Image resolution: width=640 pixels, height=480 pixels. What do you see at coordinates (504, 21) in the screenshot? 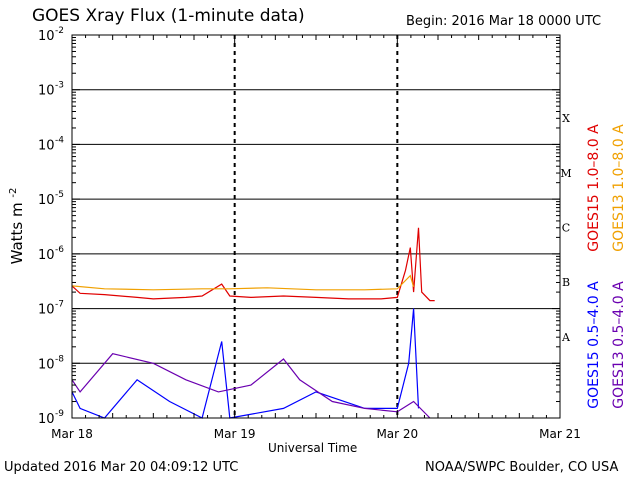
I see `begin-time: Begin: 2016 Mar 18 0000 UTC` at bounding box center [504, 21].